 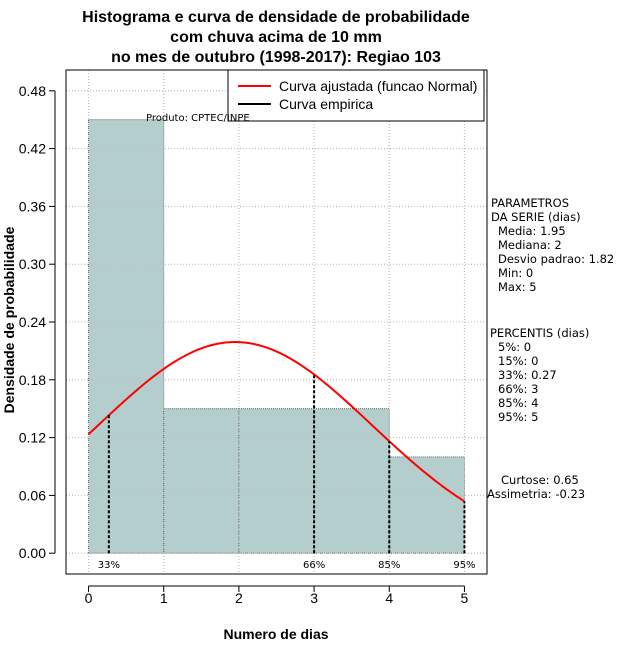 I want to click on percentis-header: PERCENTIS (dias), so click(x=539, y=333).